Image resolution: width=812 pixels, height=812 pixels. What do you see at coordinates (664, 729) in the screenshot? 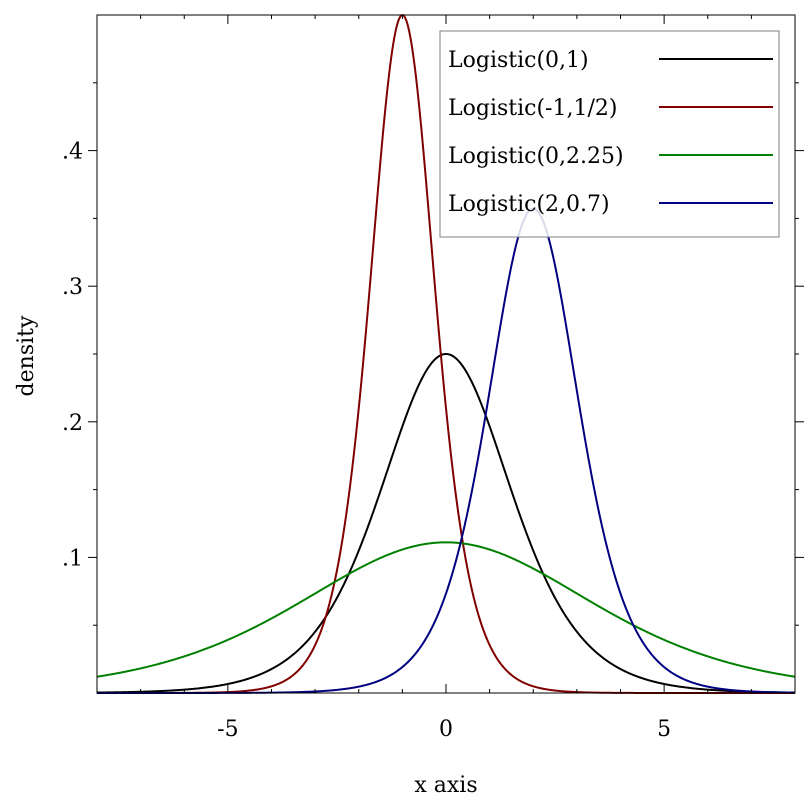
I see `x-tick-label: 5` at bounding box center [664, 729].